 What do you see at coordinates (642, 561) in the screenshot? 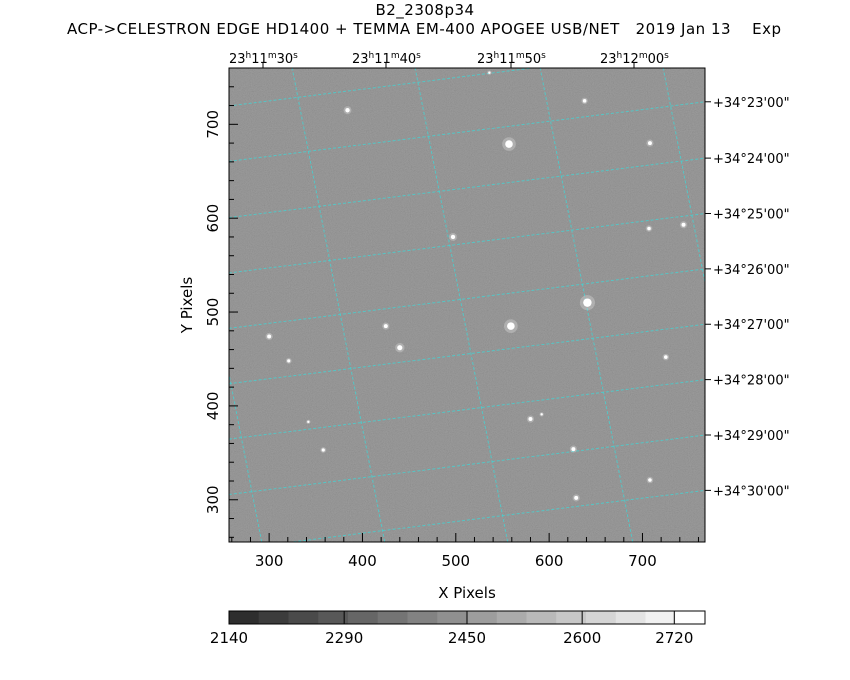
I see `x-tick-label: 700` at bounding box center [642, 561].